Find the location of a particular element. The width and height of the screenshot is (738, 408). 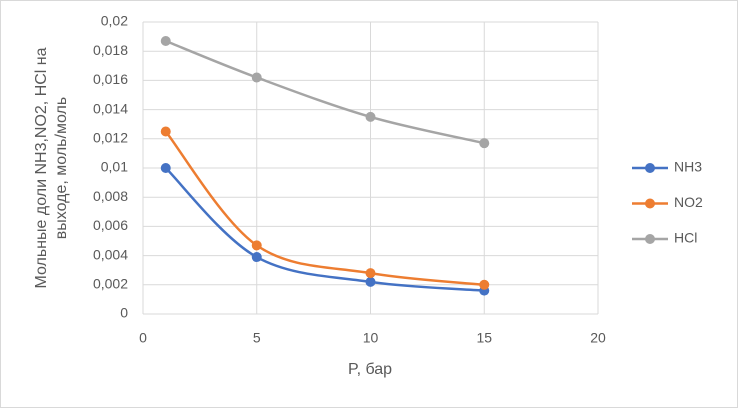

y-axis-label-line: выходе, моль/моль is located at coordinates (61, 168).